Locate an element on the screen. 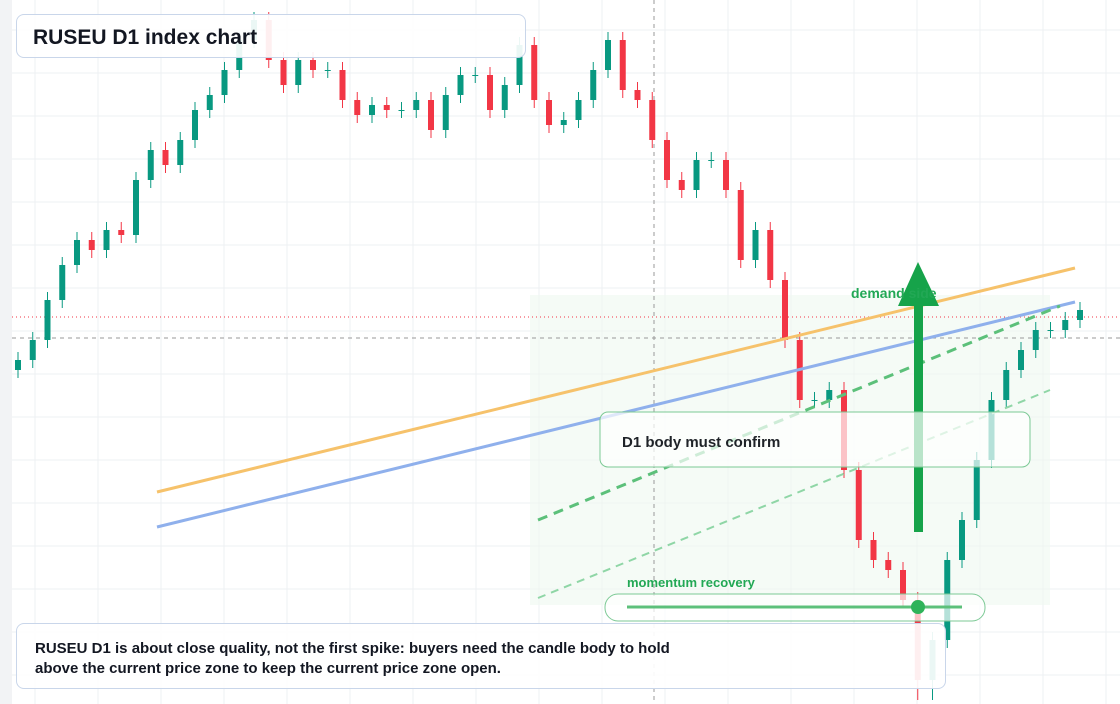 The width and height of the screenshot is (1120, 704). arrow-head is located at coordinates (918, 284).